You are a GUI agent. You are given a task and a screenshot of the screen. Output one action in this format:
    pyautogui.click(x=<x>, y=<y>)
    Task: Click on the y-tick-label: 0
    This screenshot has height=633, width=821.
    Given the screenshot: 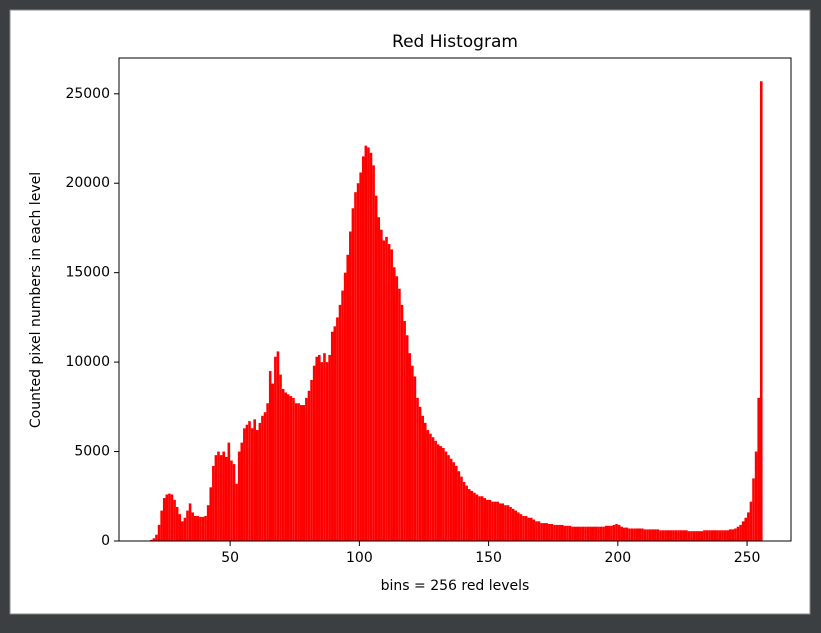 What is the action you would take?
    pyautogui.click(x=105, y=541)
    